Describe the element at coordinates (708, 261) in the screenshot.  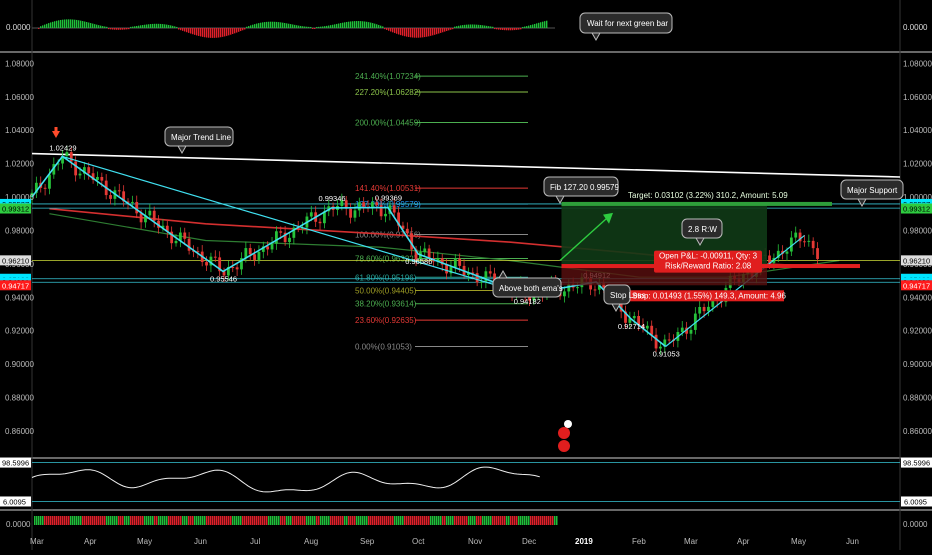
I see `open-pl-box` at that location.